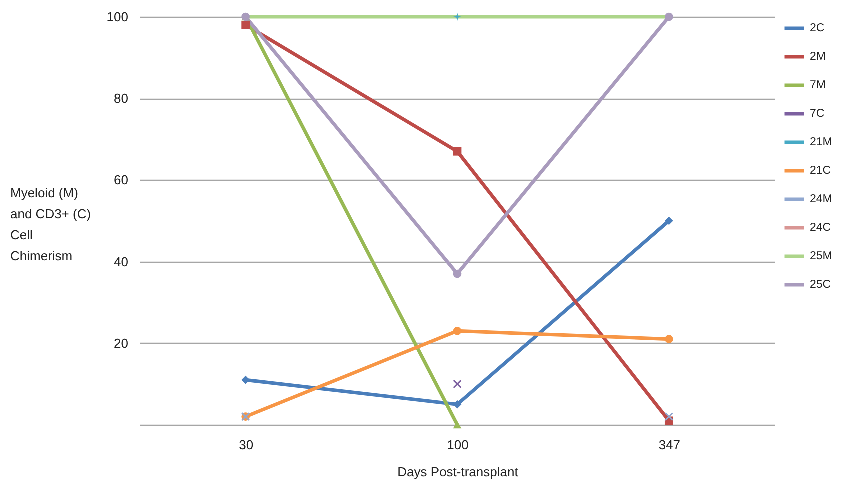 The height and width of the screenshot is (487, 844). I want to click on y-axis-title: Myeloid (M) and CD3+ (C) Cell Chimerism, so click(51, 225).